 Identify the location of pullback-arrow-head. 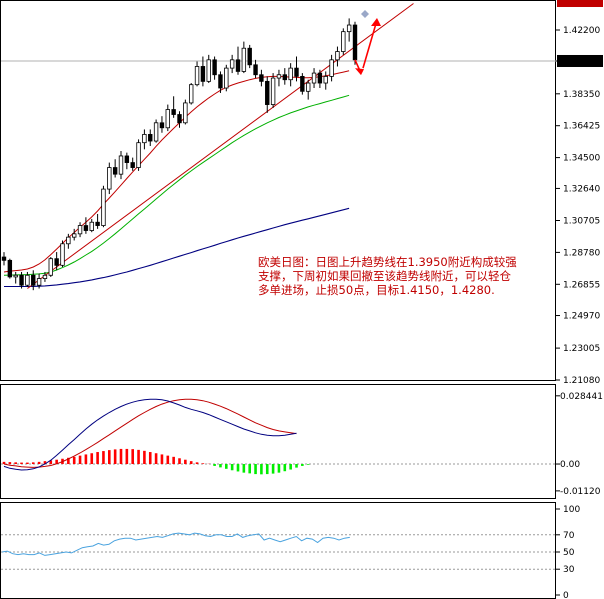
(359, 72).